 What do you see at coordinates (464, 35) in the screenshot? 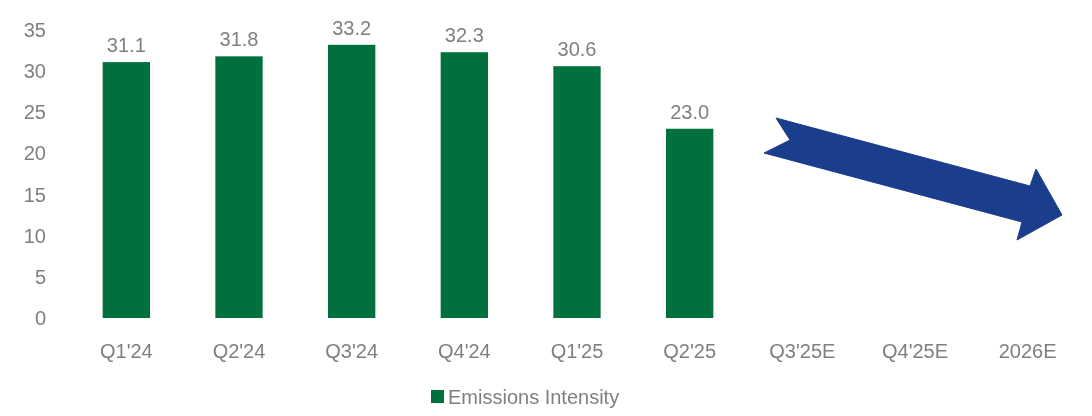
I see `data-label: 32.3` at bounding box center [464, 35].